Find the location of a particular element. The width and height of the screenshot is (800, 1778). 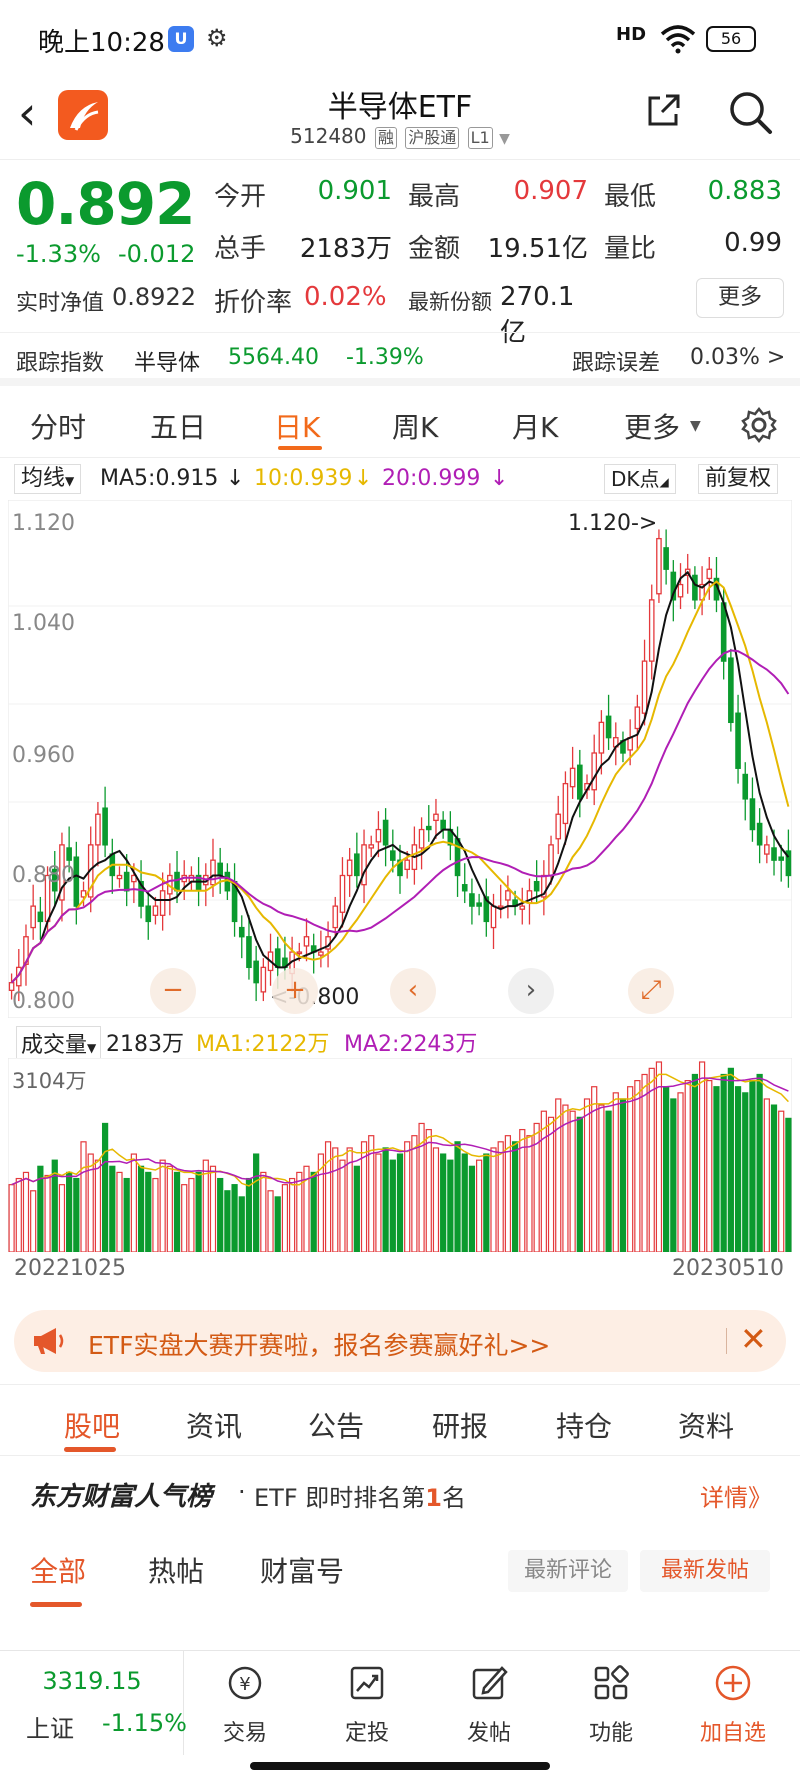

volume-indicator-button: 成交量▼ is located at coordinates (59, 1043).